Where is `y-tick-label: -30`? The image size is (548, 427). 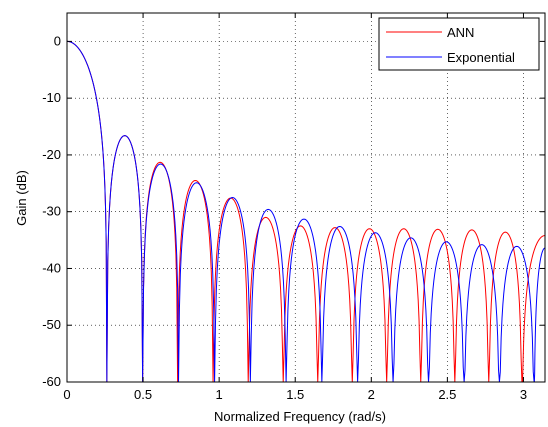 y-tick-label: -30 is located at coordinates (51, 211).